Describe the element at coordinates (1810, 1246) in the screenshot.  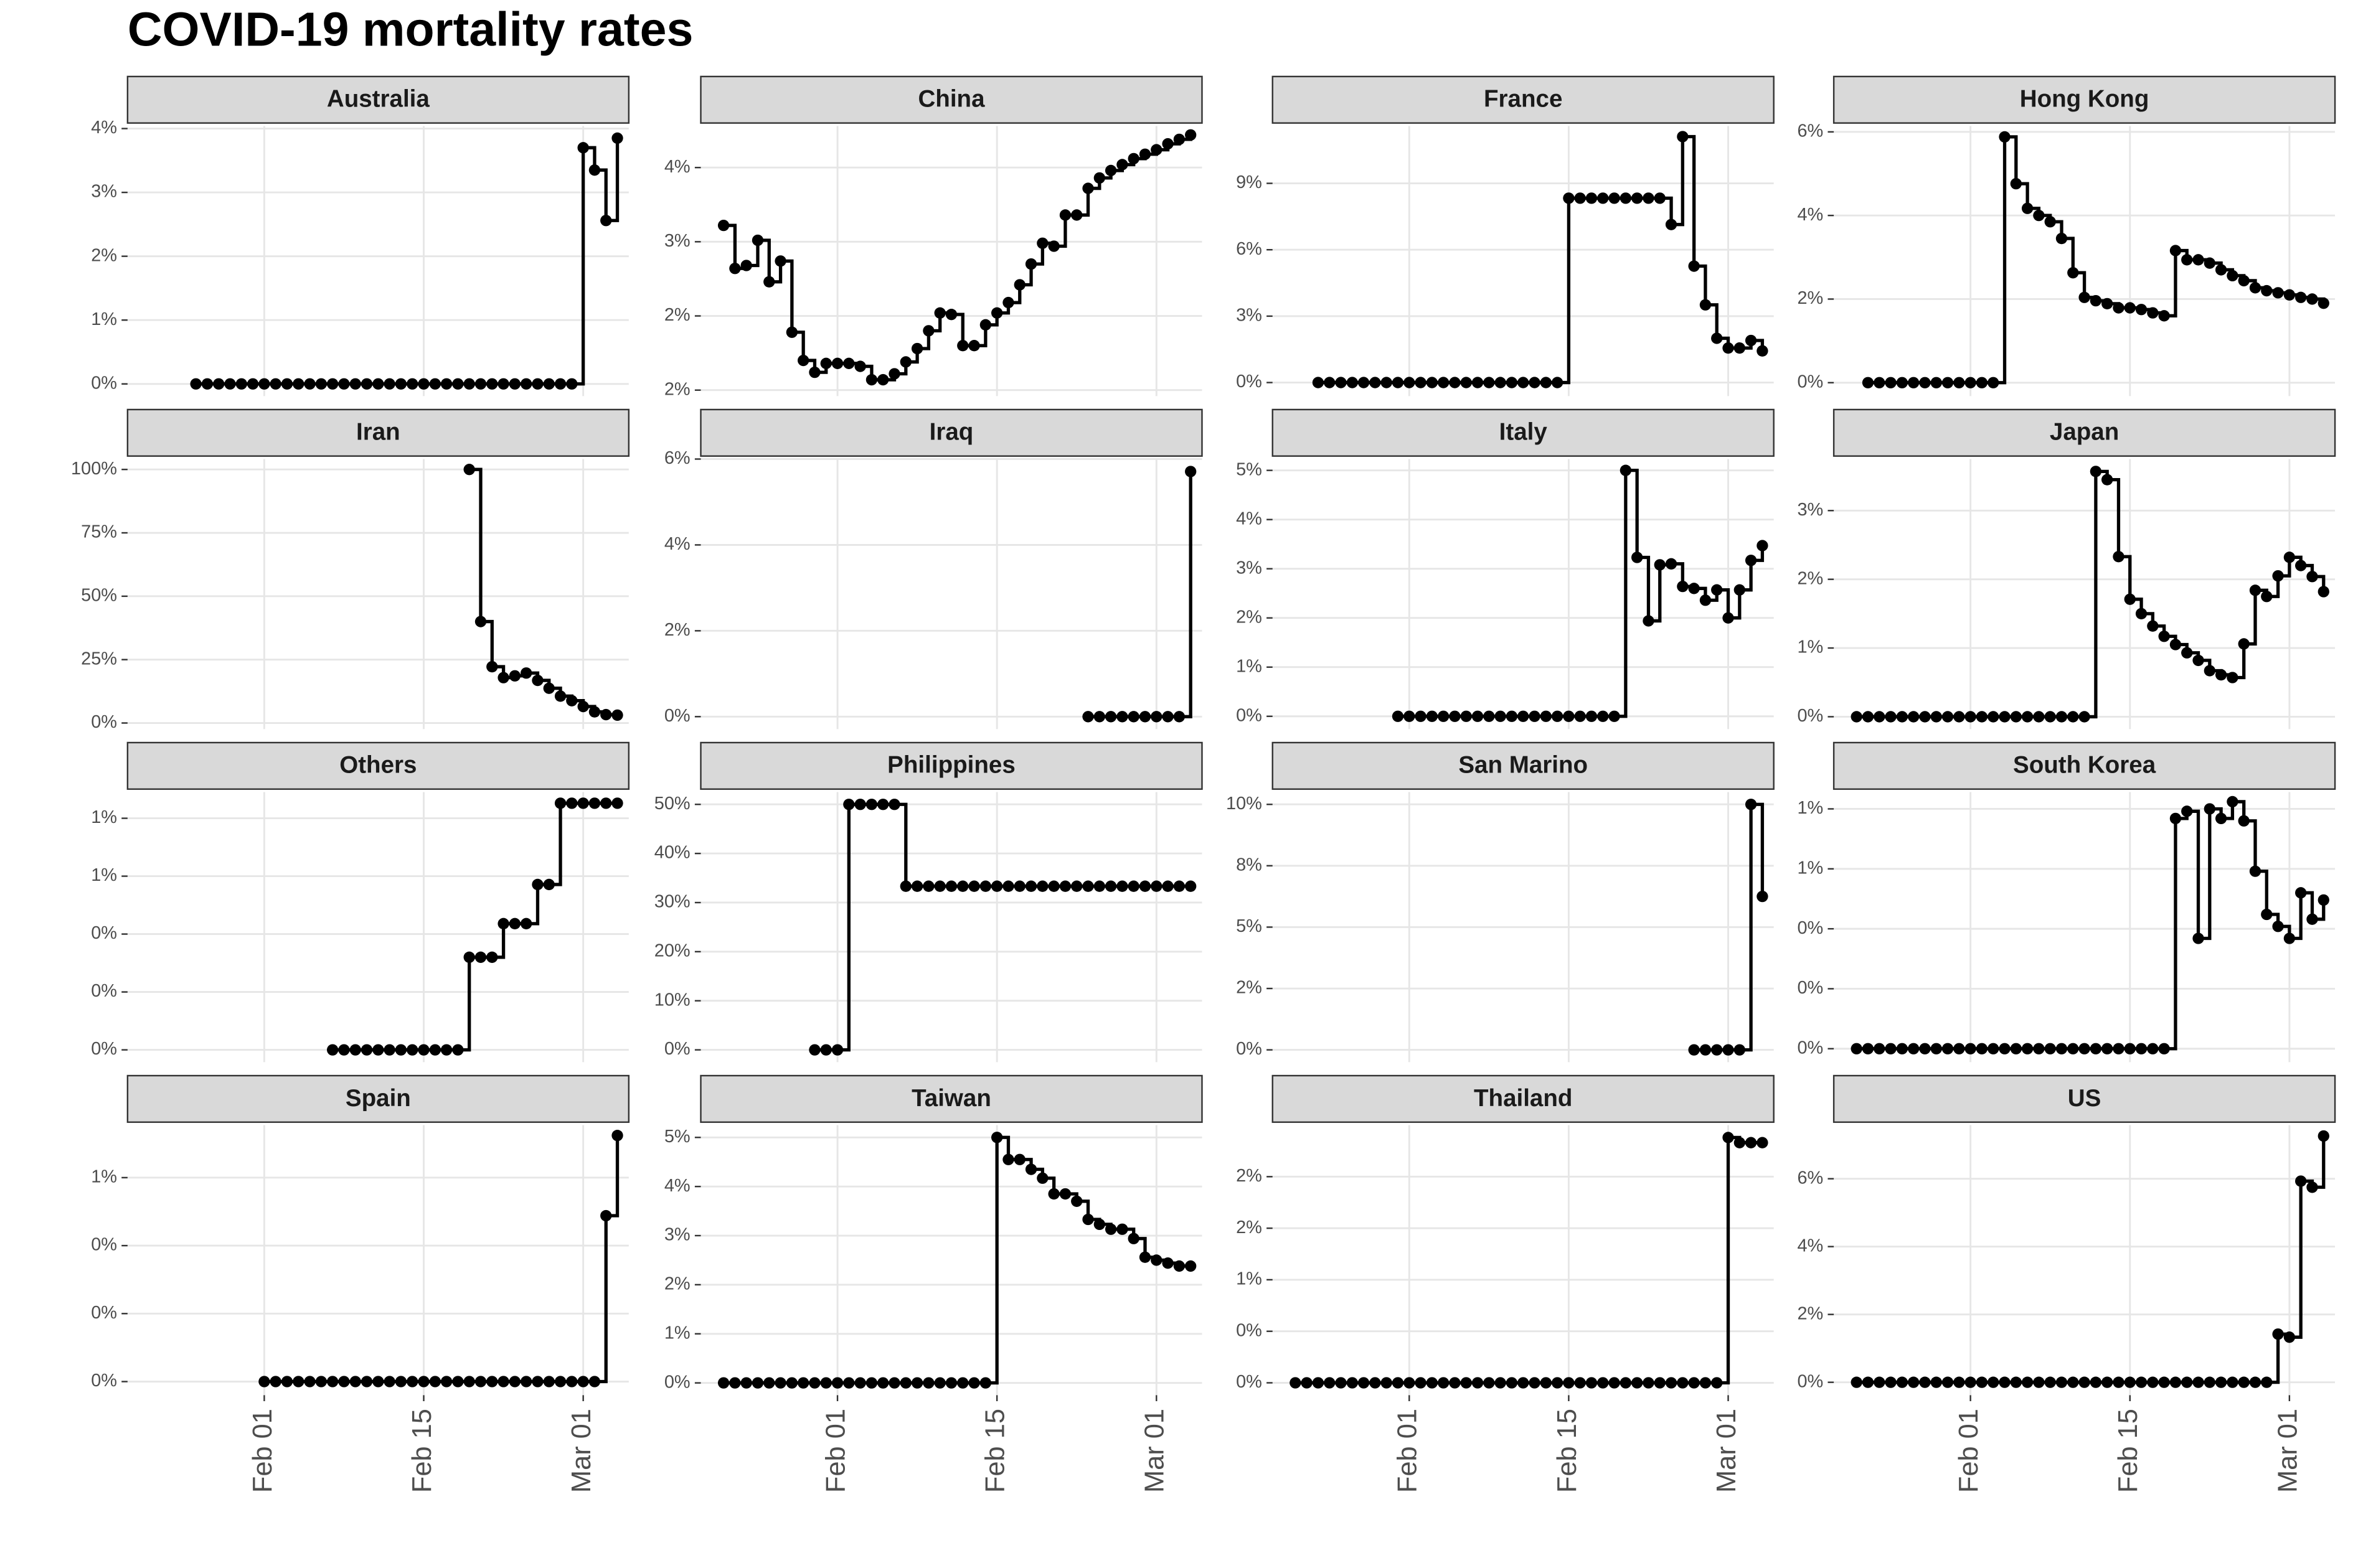
I see `y-tick-label: 4%` at that location.